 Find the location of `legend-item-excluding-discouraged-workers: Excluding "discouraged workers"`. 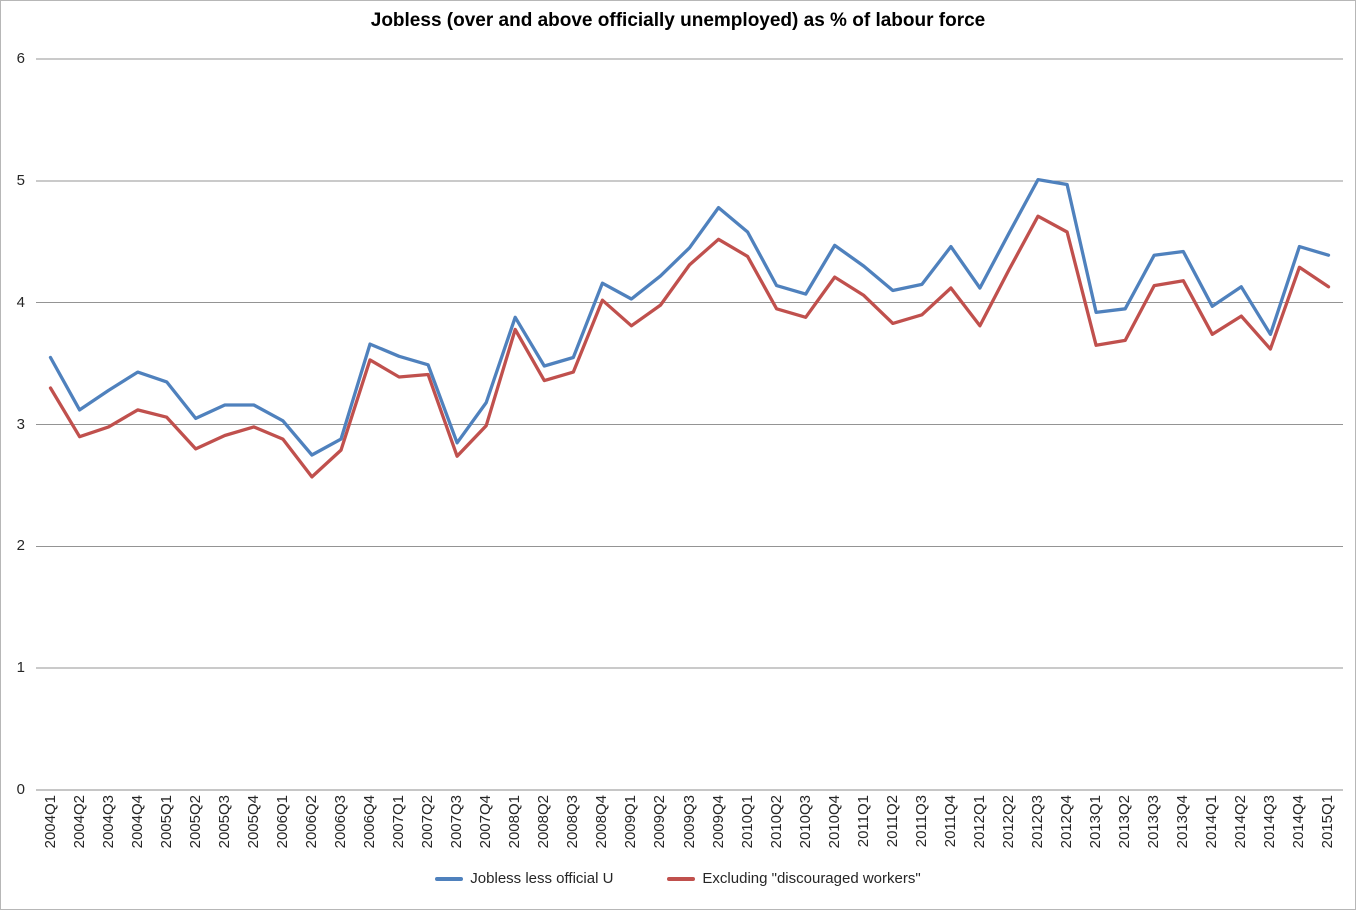

legend-item-excluding-discouraged-workers: Excluding "discouraged workers" is located at coordinates (794, 878).